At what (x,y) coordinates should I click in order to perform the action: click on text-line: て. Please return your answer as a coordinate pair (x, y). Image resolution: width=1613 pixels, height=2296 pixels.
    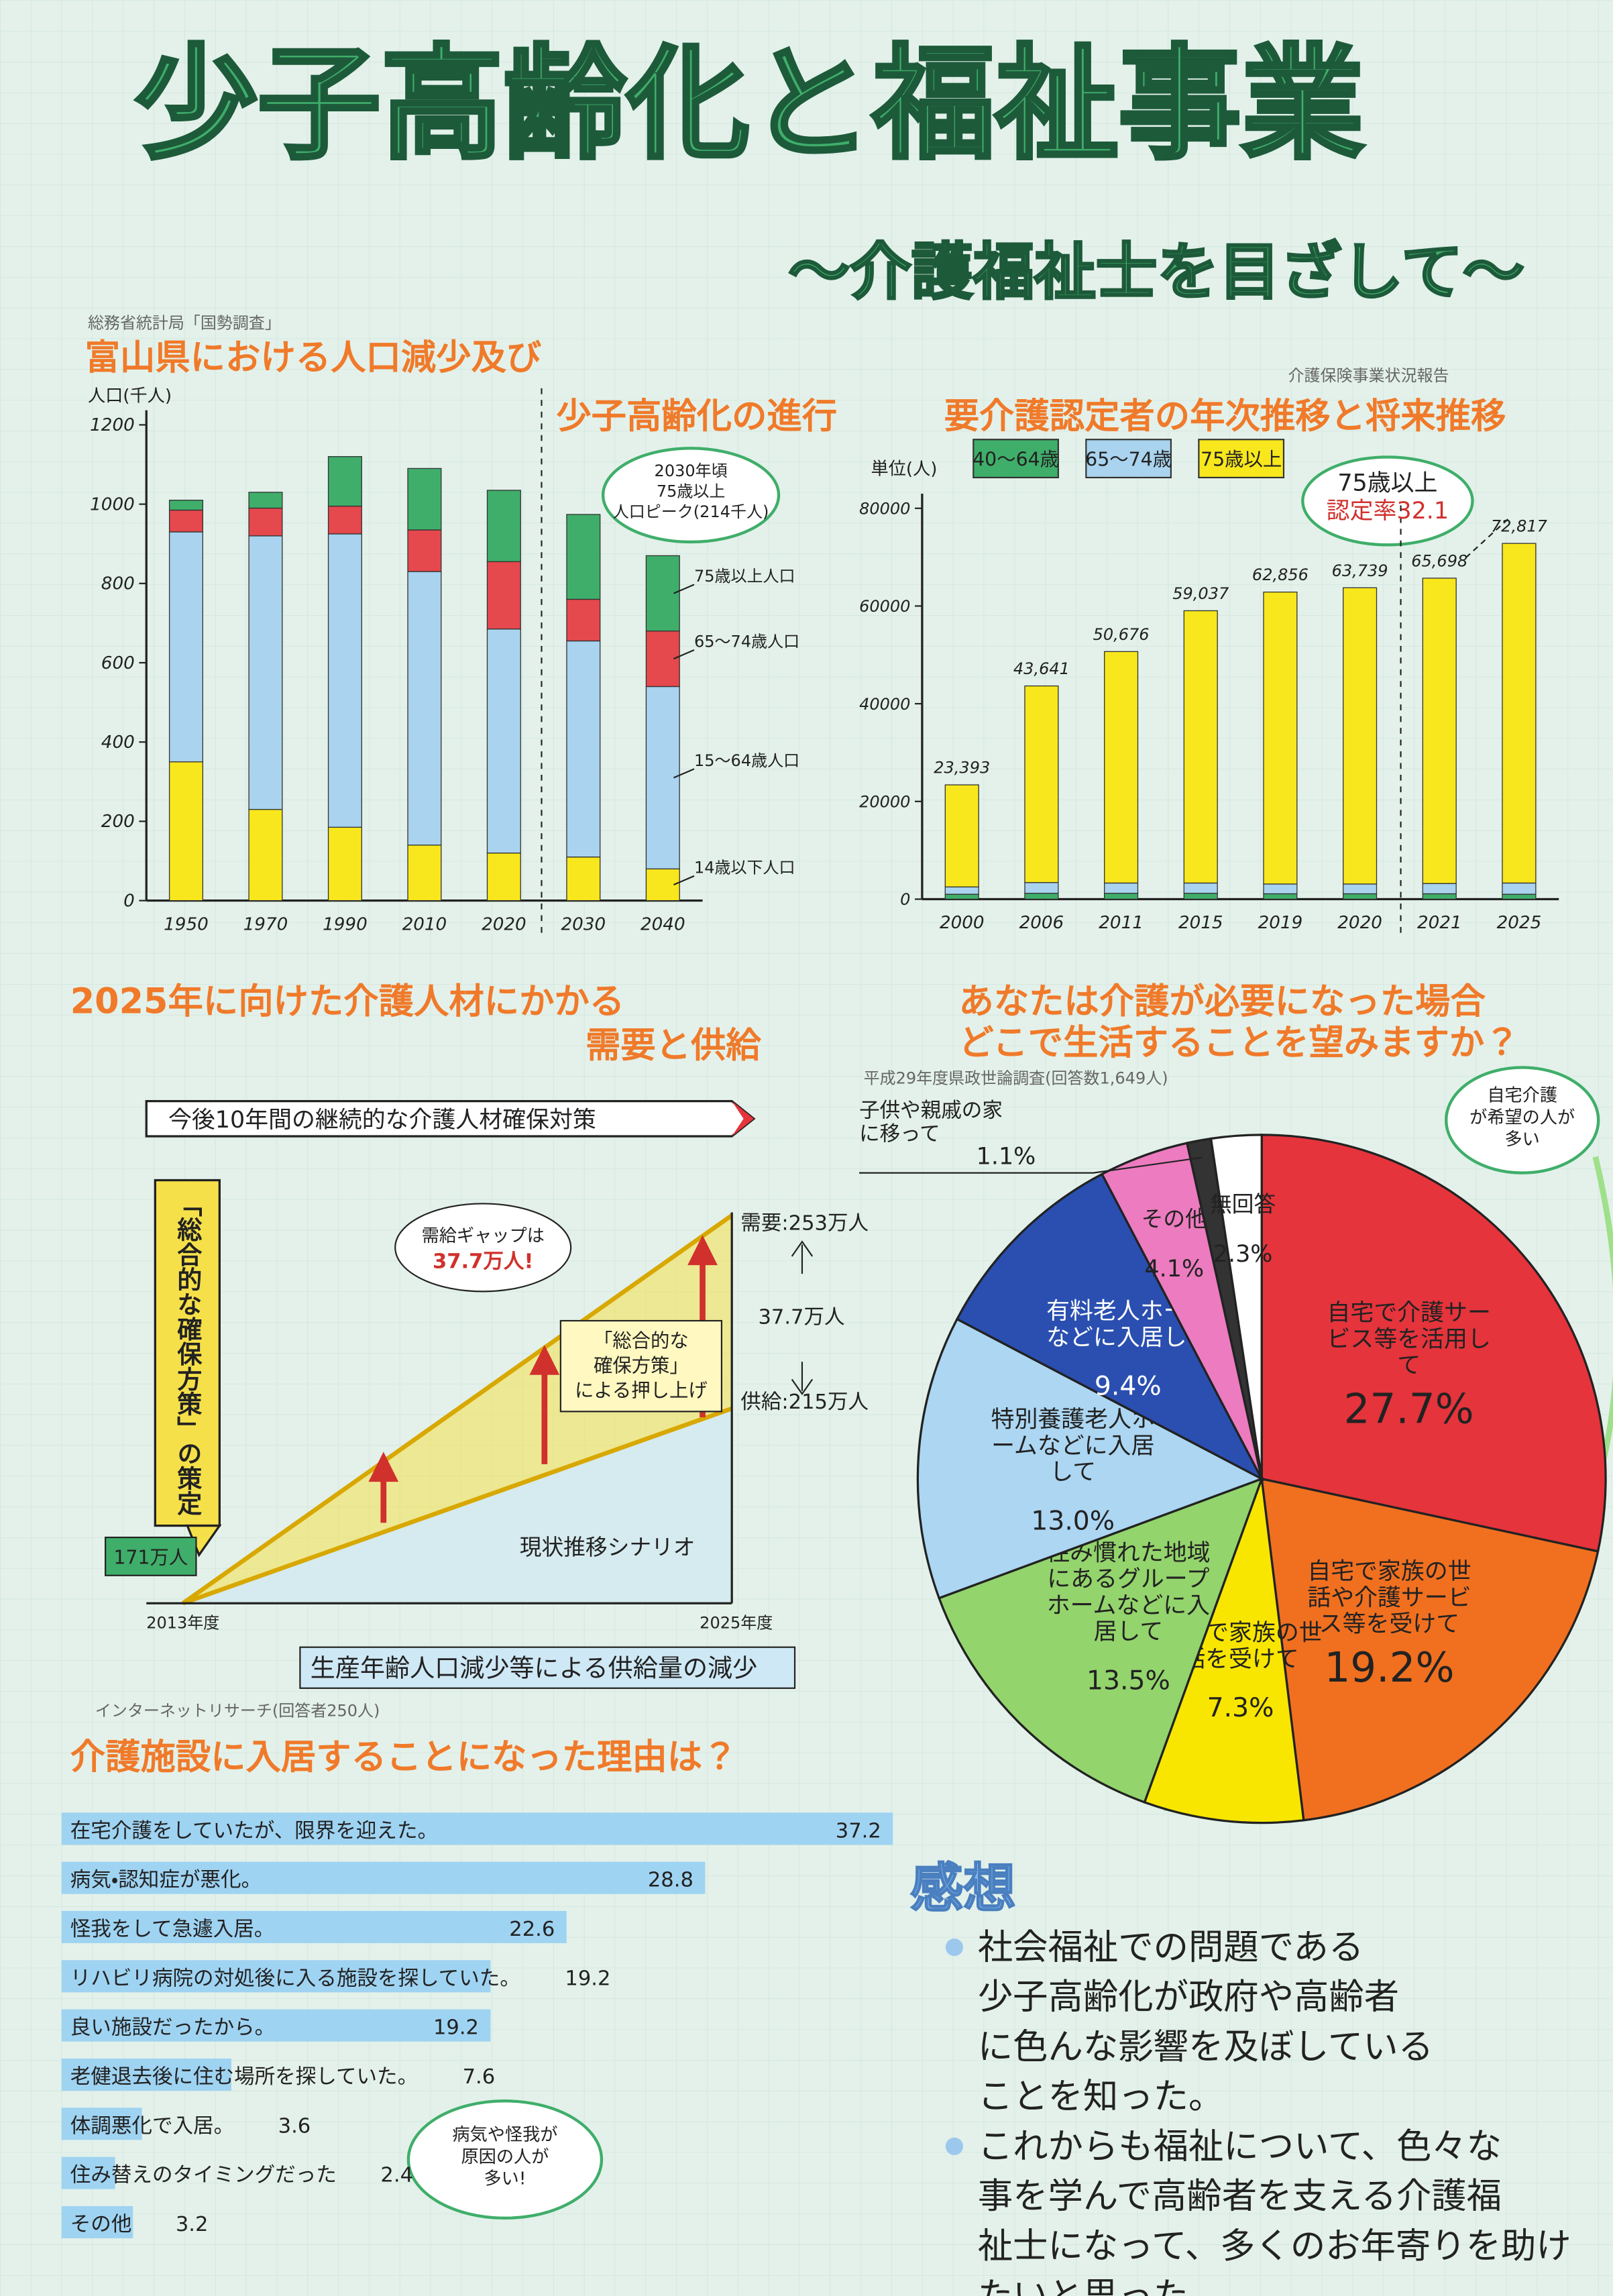
    Looking at the image, I should click on (1409, 1365).